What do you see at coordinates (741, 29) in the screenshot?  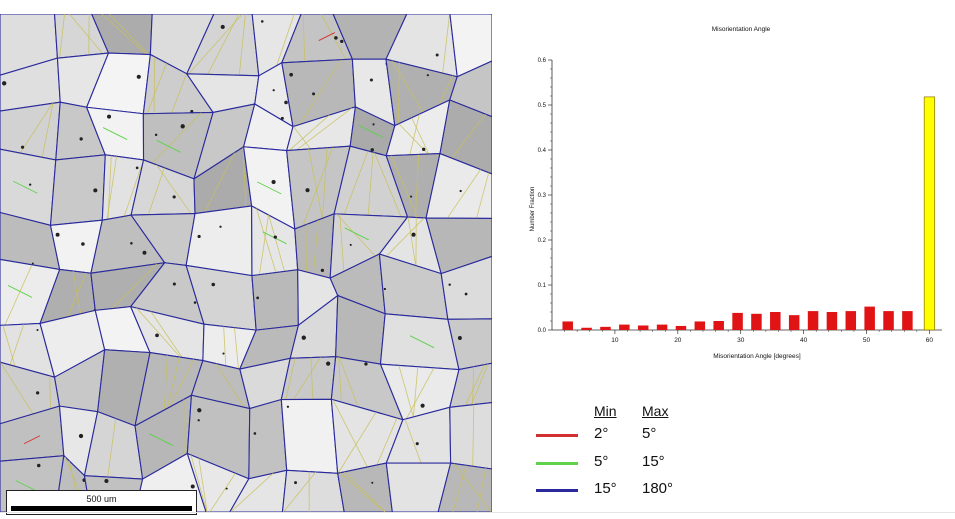 I see `chart-title: Misorientation Angle` at bounding box center [741, 29].